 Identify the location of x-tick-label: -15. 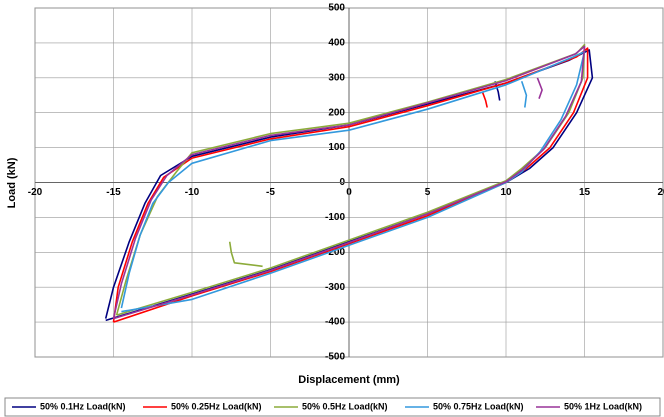
(113, 192).